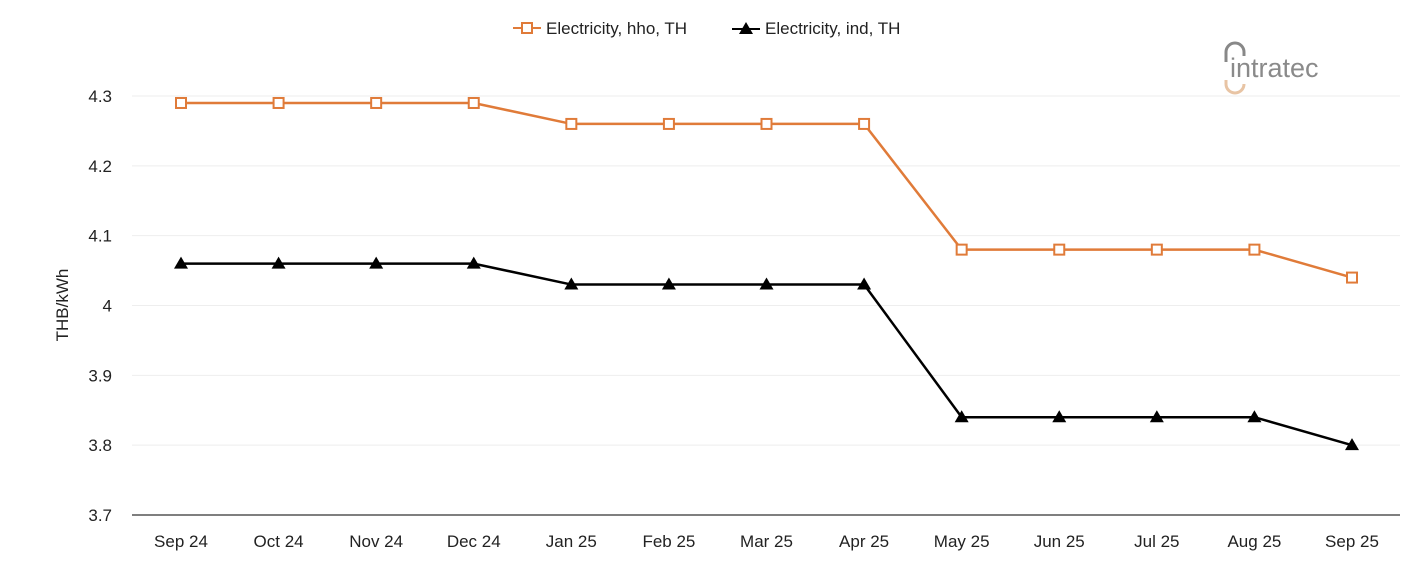 The image size is (1401, 561). I want to click on intratec-logo: intratec, so click(1271, 68).